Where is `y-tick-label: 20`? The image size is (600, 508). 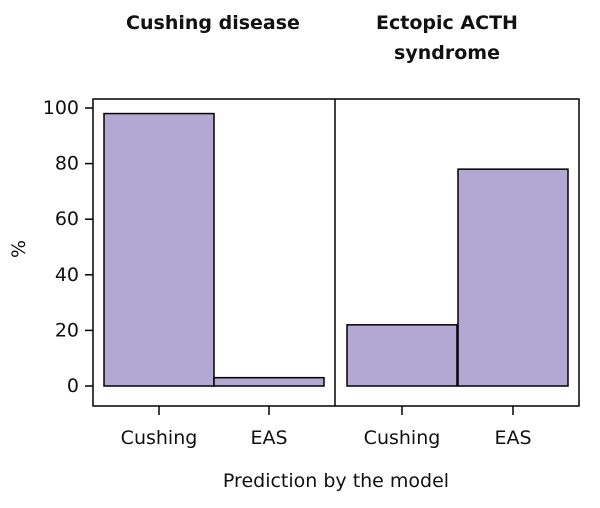 y-tick-label: 20 is located at coordinates (67, 330).